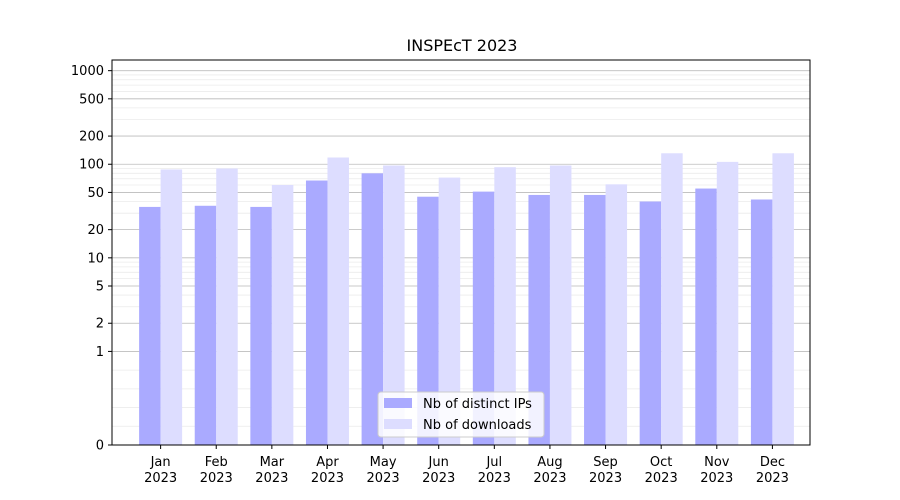 The image size is (900, 500). I want to click on bar-distinct-ips-jun, so click(428, 320).